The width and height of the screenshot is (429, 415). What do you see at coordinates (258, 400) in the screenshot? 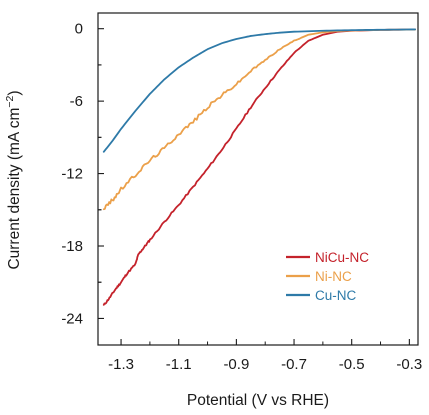
I see `x-axis-label: Potential (V vs RHE)` at bounding box center [258, 400].